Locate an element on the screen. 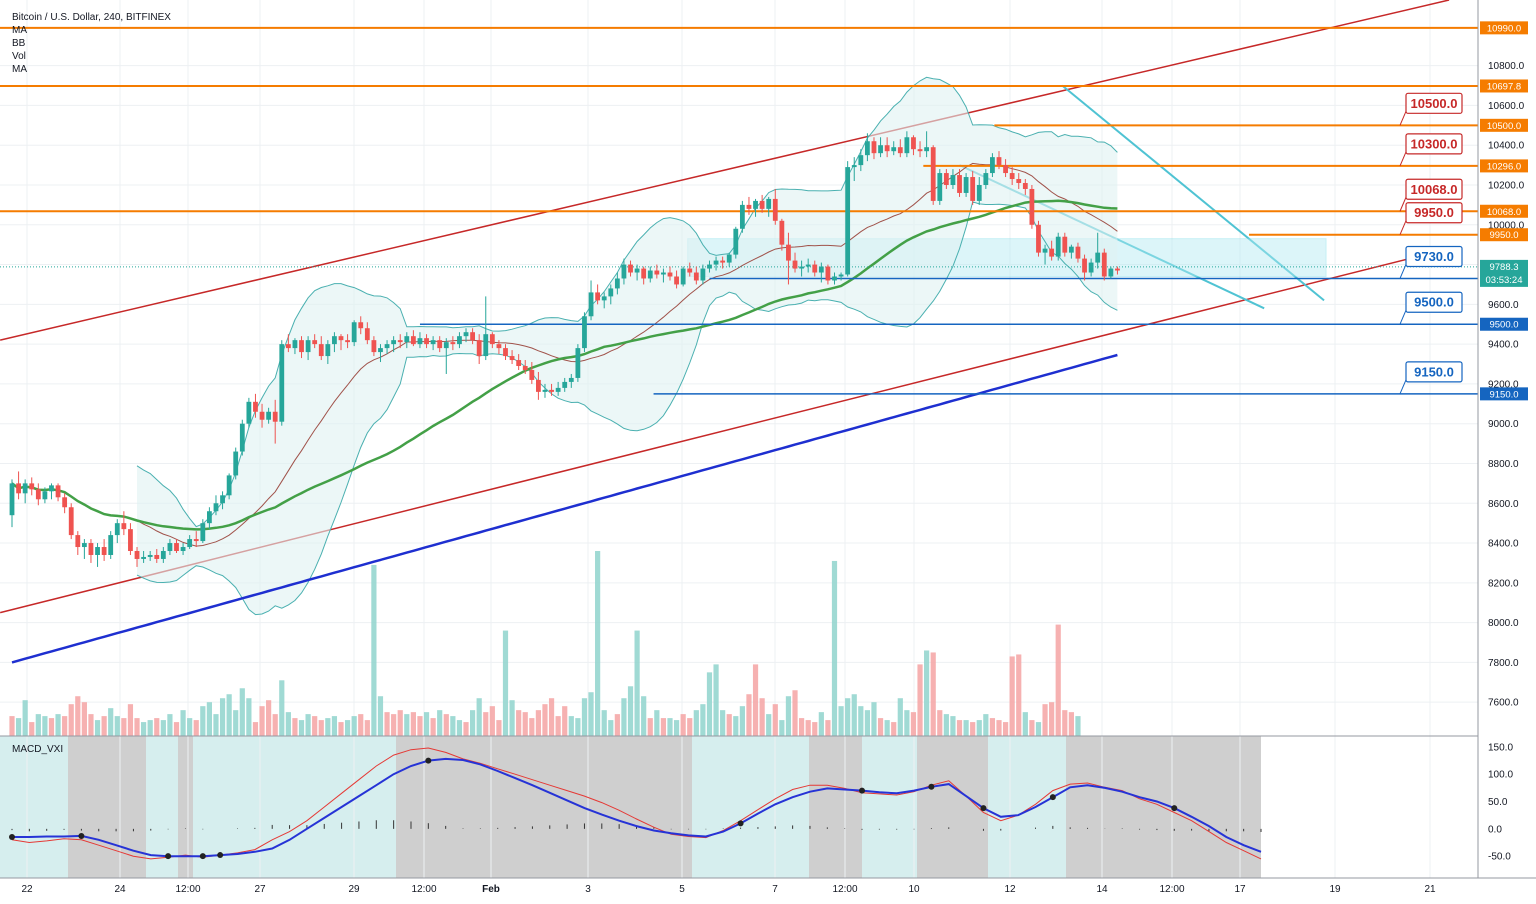 The width and height of the screenshot is (1536, 904). indicator-ma-1: MA is located at coordinates (19, 30).